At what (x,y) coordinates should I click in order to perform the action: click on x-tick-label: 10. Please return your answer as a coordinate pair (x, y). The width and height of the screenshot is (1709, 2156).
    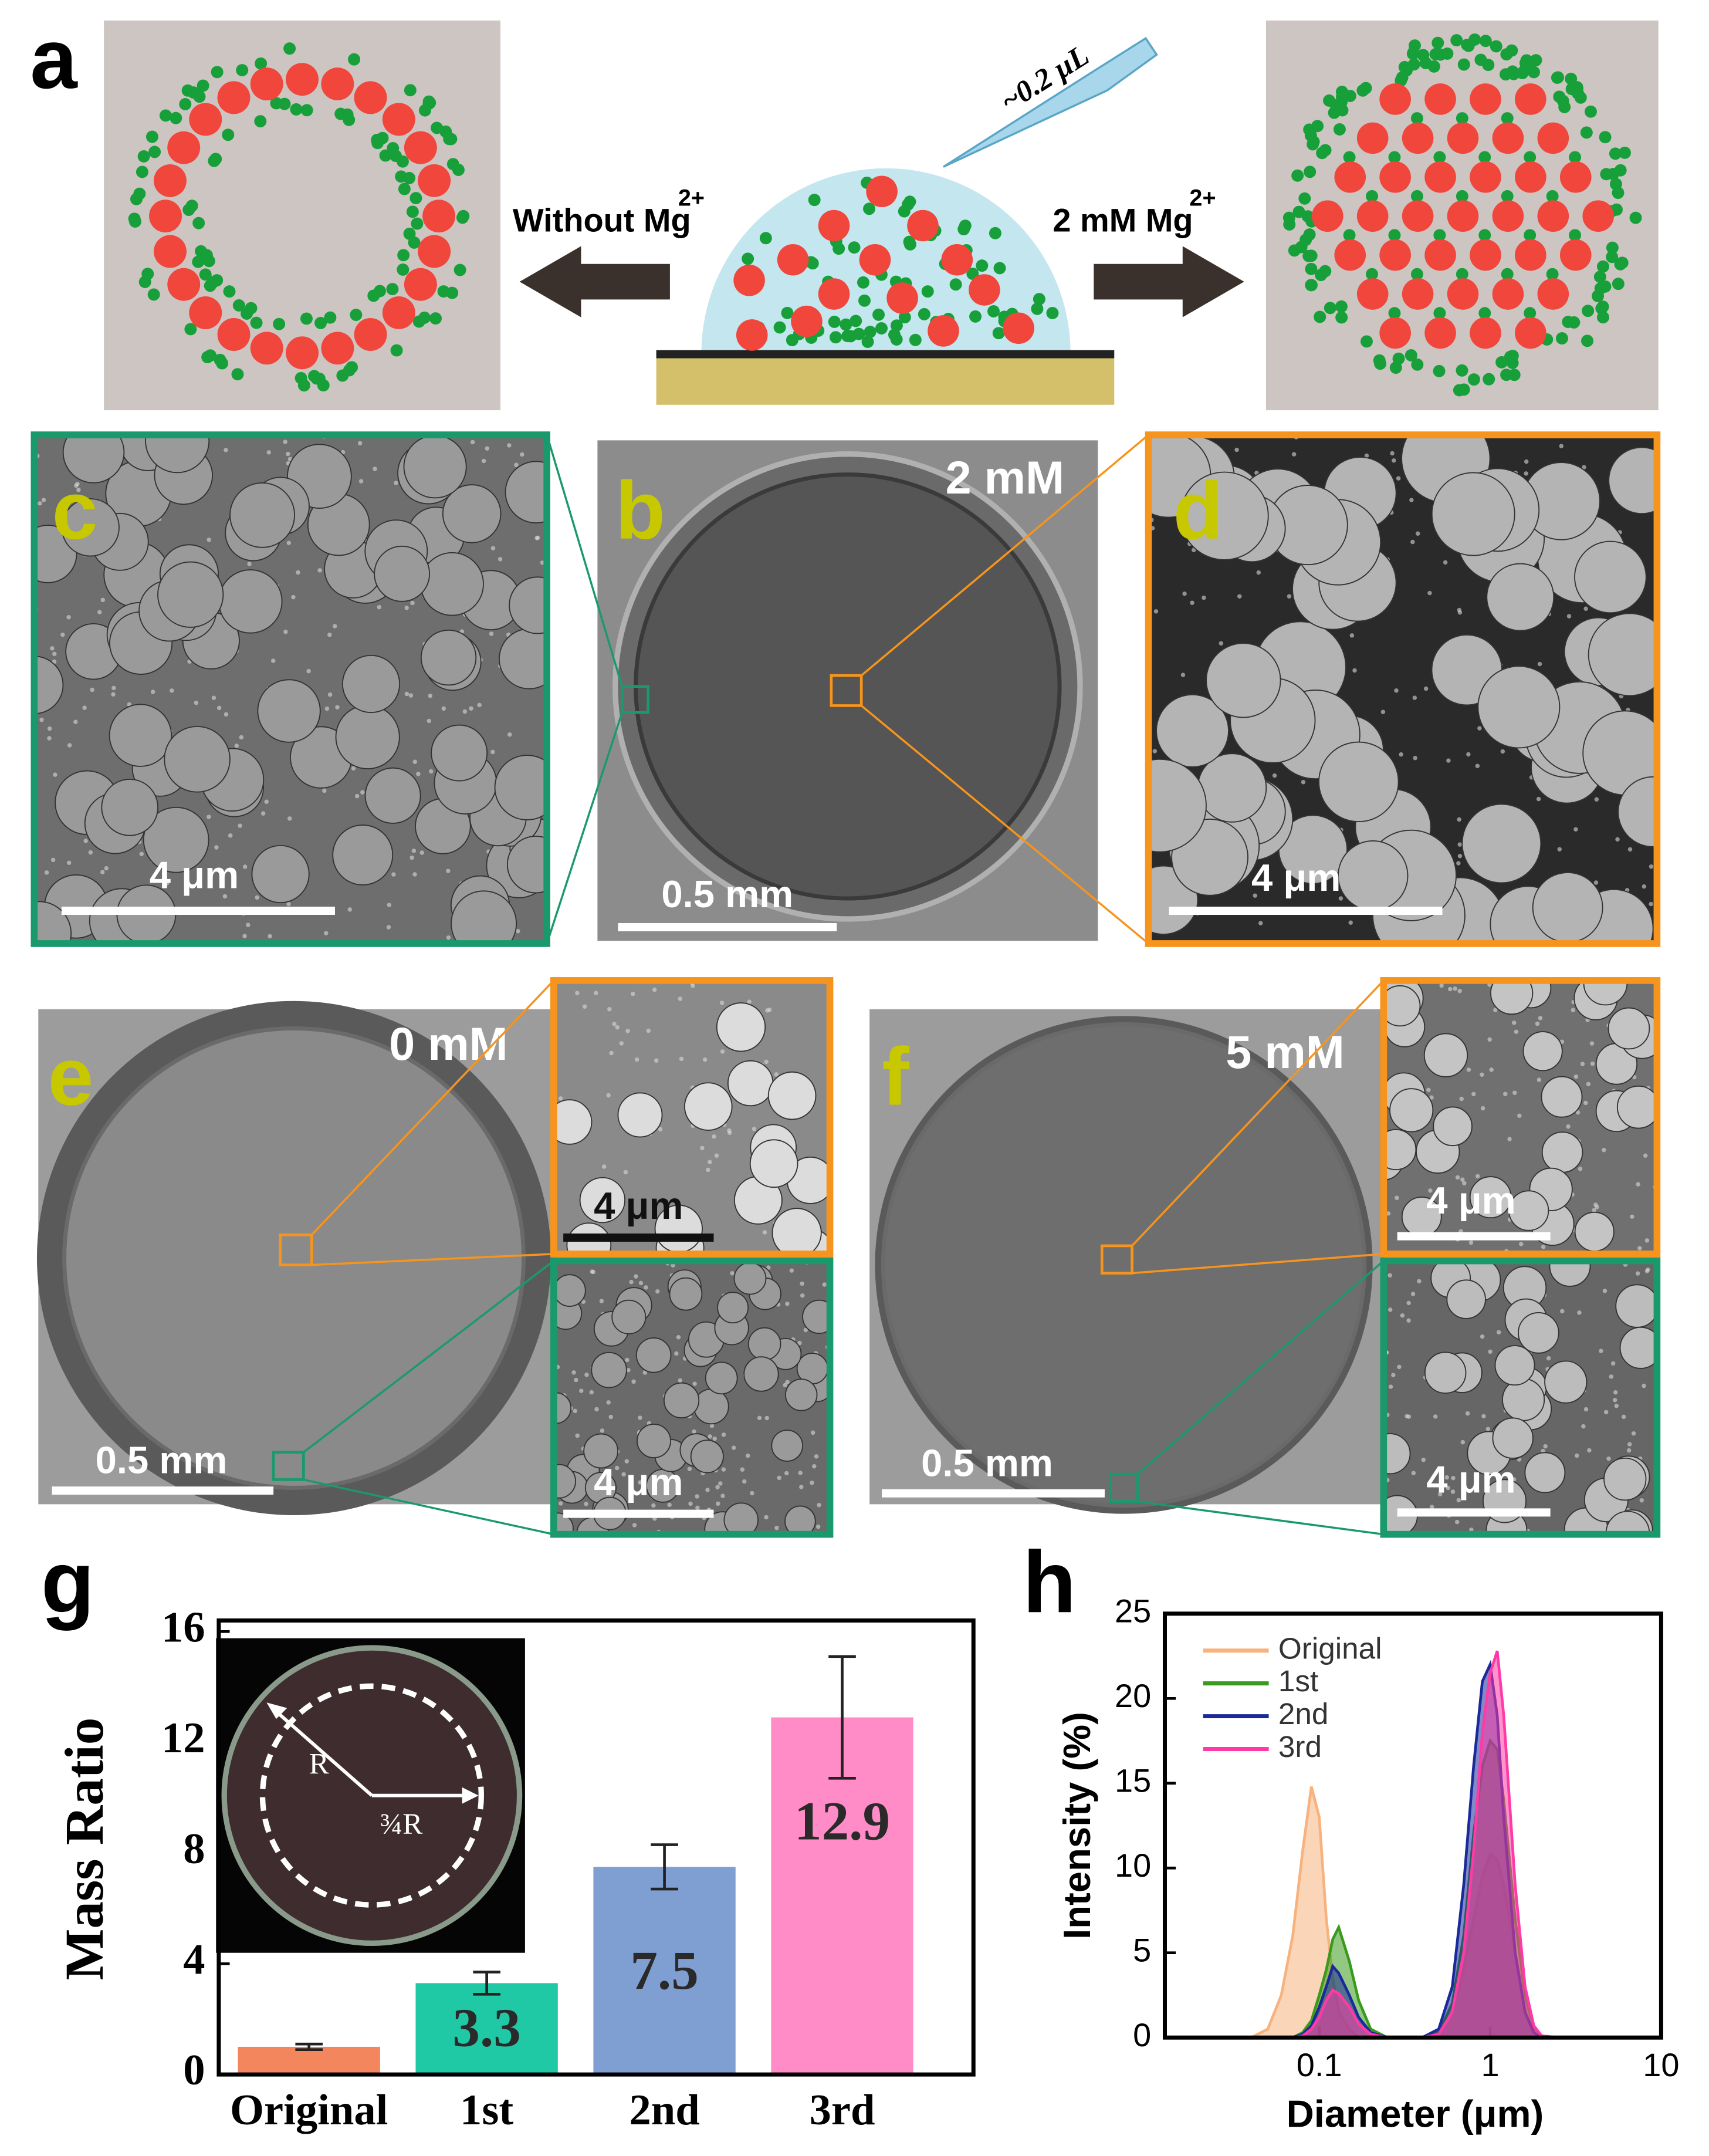
    Looking at the image, I should click on (1661, 2064).